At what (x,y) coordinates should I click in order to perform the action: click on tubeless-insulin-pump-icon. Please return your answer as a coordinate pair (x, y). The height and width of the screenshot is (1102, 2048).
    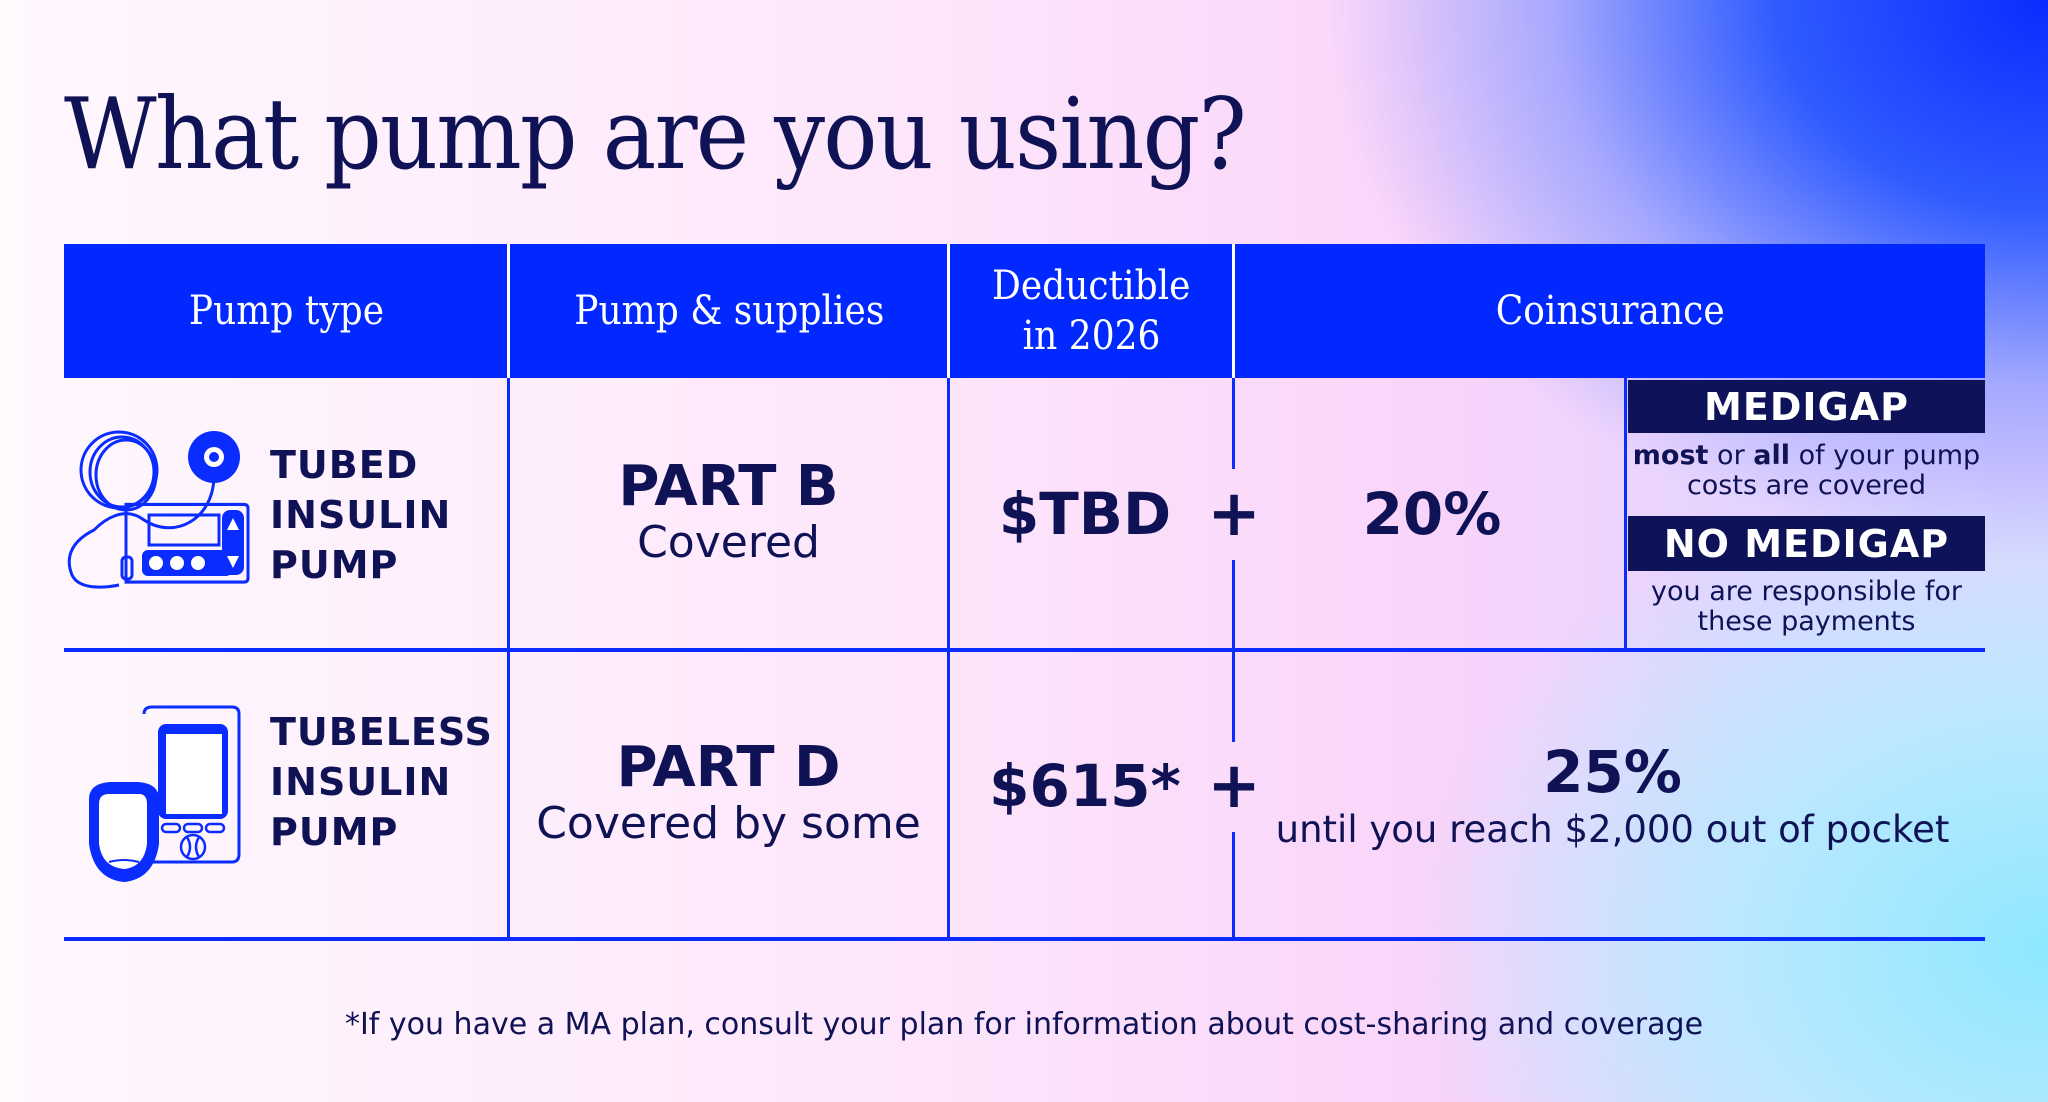
    Looking at the image, I should click on (165, 793).